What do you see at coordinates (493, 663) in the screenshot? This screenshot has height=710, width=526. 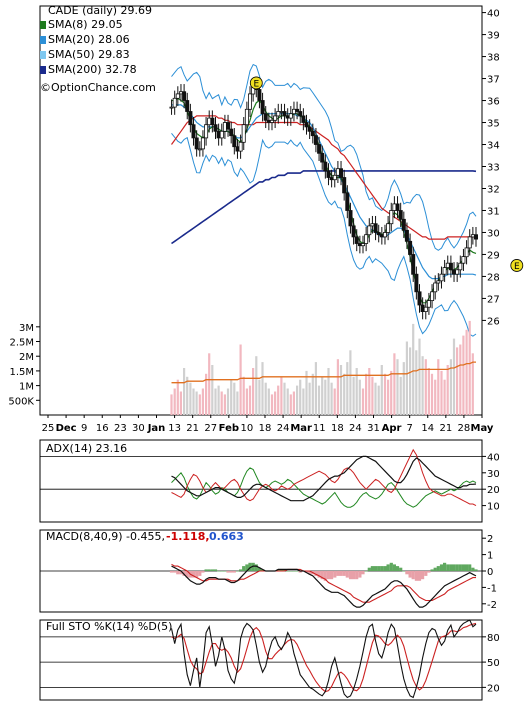 I see `sto-axis-tick-label: 50` at bounding box center [493, 663].